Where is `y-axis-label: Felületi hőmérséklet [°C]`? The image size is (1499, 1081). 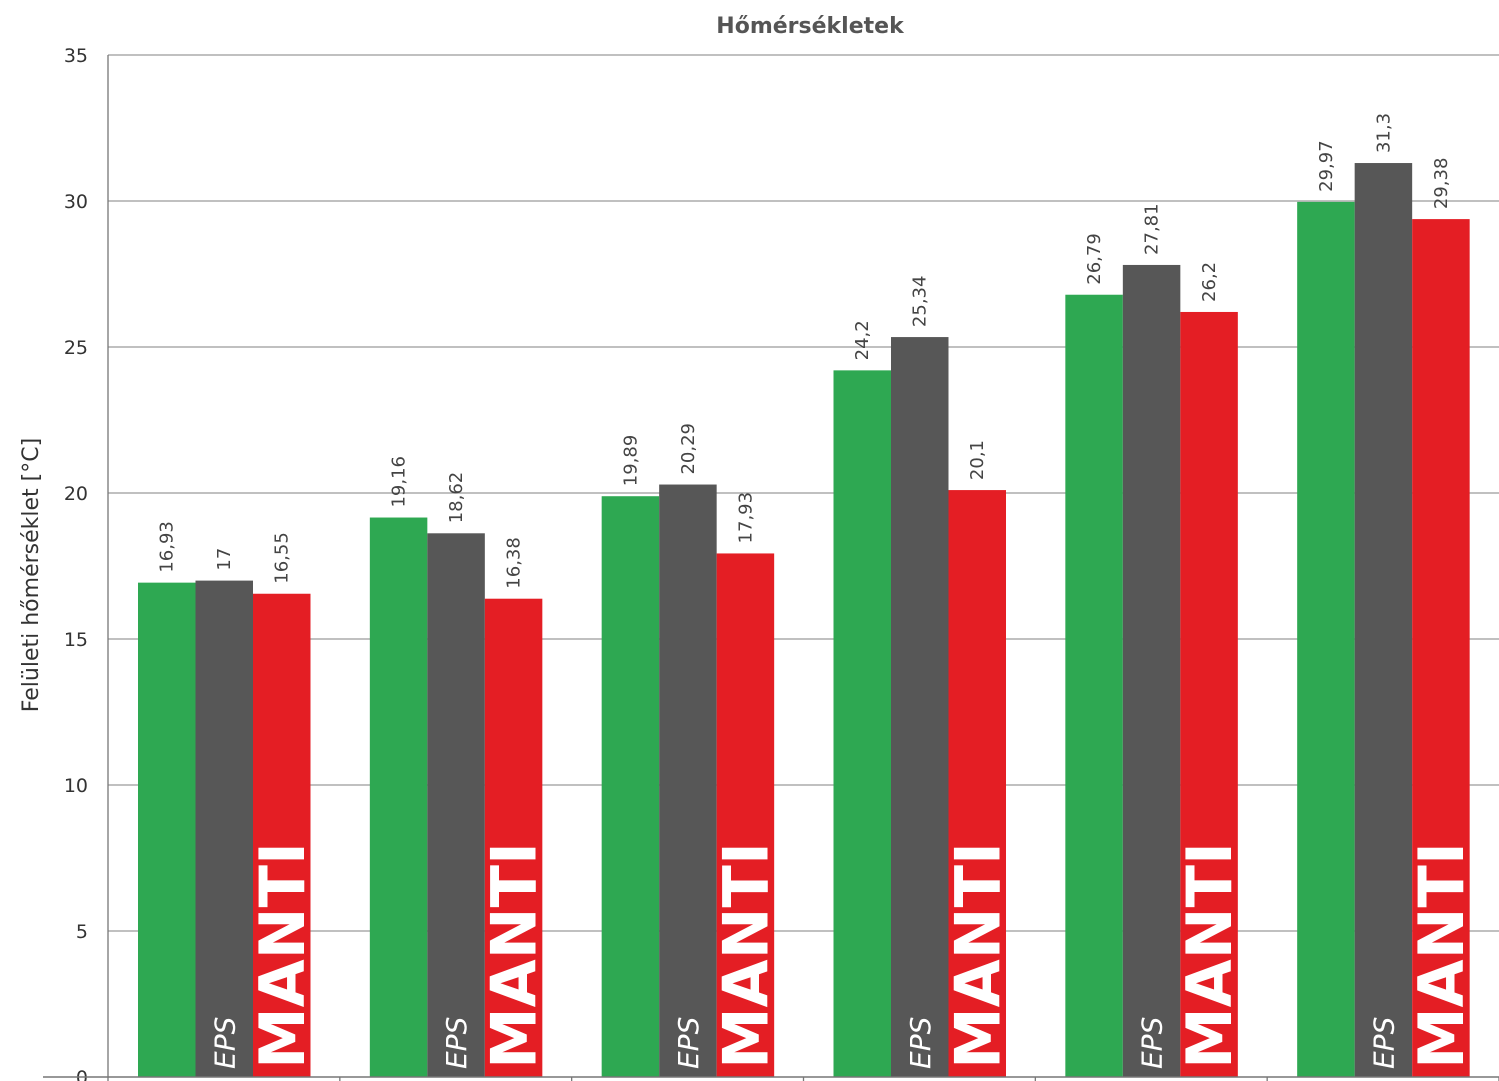 y-axis-label: Felületi hőmérséklet [°C] is located at coordinates (31, 575).